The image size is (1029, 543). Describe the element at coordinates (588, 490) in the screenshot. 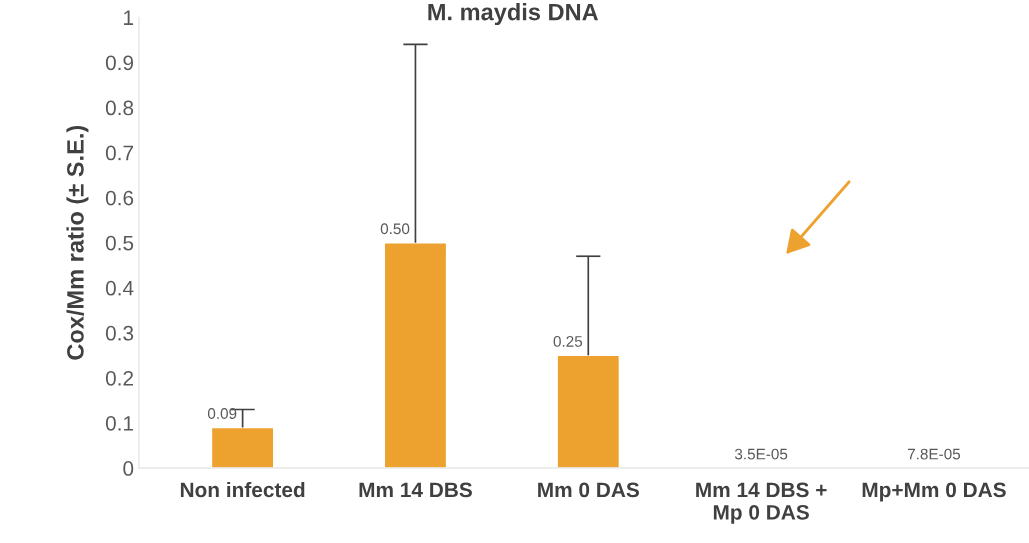

I see `x-tick-label: Mm 0 DAS` at that location.